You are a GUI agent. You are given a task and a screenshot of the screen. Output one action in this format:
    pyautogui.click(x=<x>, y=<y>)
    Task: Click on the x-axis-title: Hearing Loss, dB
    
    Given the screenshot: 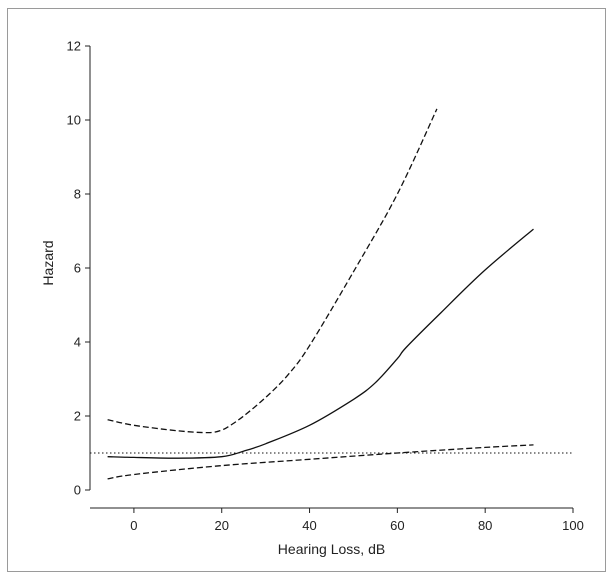 What is the action you would take?
    pyautogui.click(x=331, y=549)
    